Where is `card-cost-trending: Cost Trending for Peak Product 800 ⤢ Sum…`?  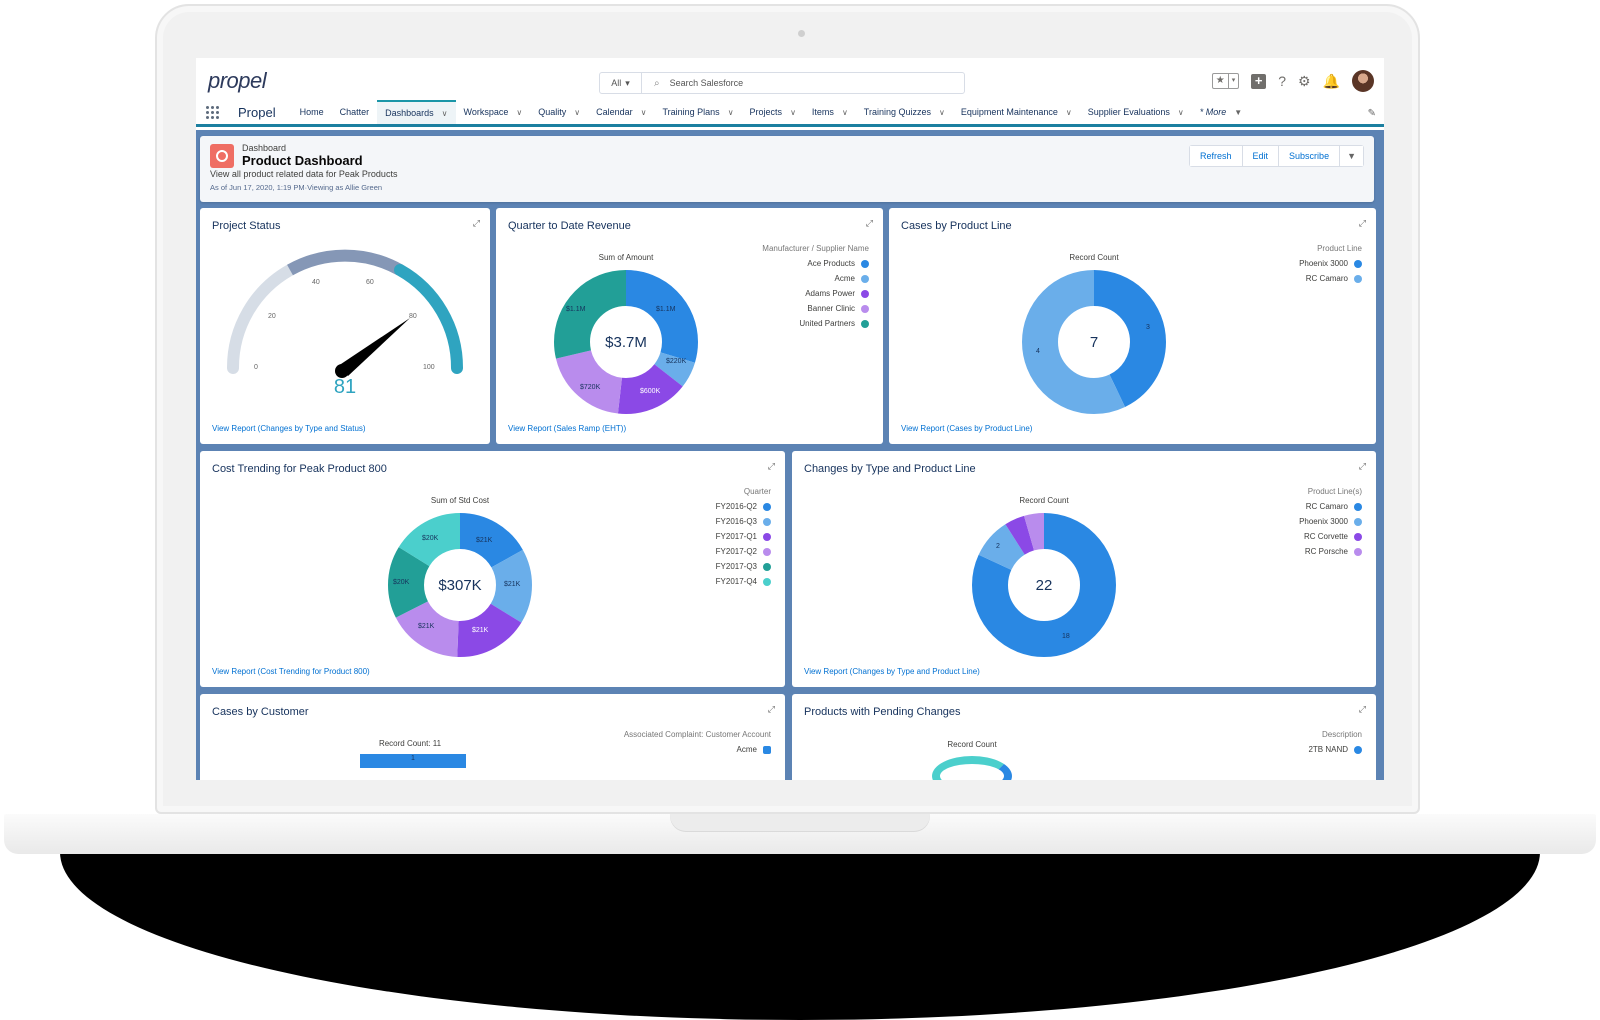
card-cost-trending: Cost Trending for Peak Product 800 ⤢ Sum… is located at coordinates (492, 569).